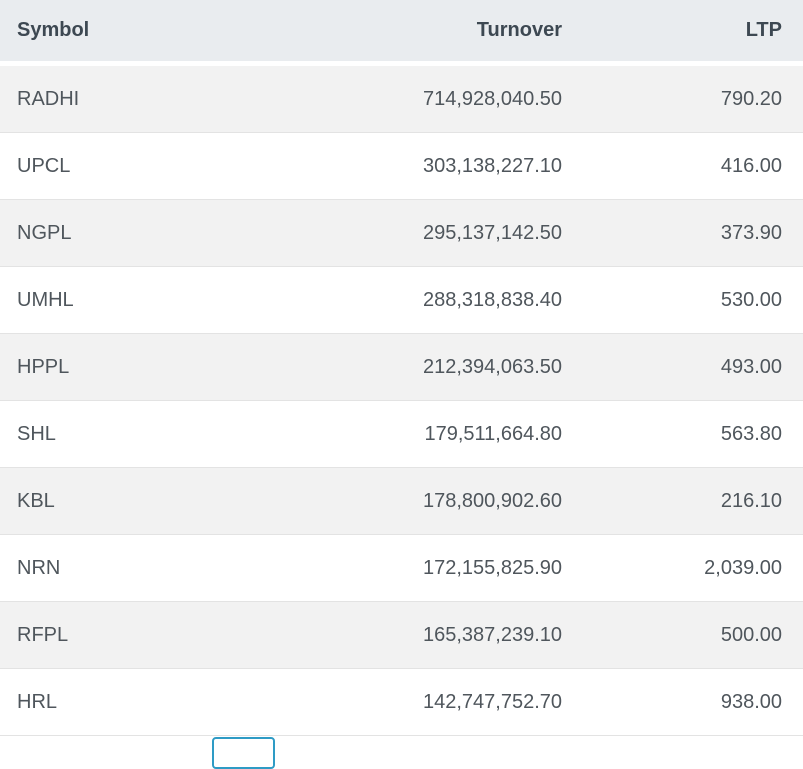 The height and width of the screenshot is (769, 803). I want to click on ltp-cell: 790.20, so click(751, 98).